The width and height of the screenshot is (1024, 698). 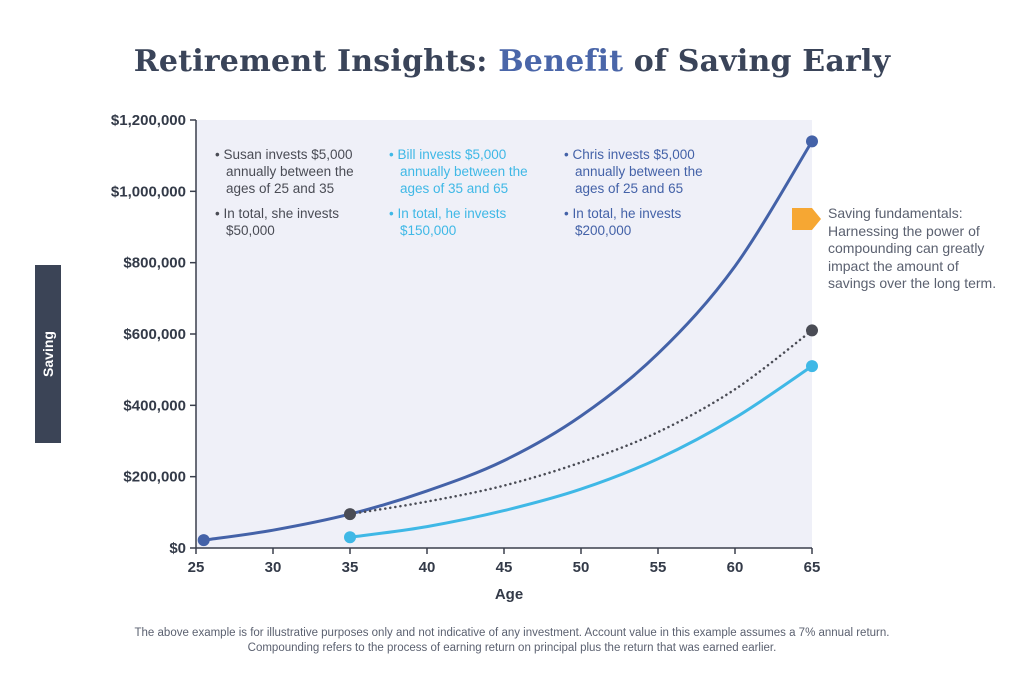 I want to click on x-tick-label: 45, so click(x=504, y=567).